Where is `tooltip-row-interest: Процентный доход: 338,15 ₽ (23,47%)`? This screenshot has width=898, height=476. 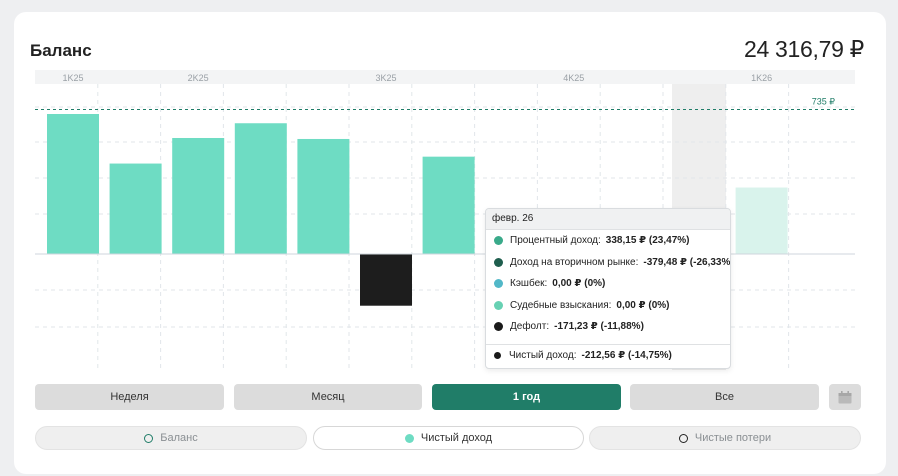 tooltip-row-interest: Процентный доход: 338,15 ₽ (23,47%) is located at coordinates (608, 241).